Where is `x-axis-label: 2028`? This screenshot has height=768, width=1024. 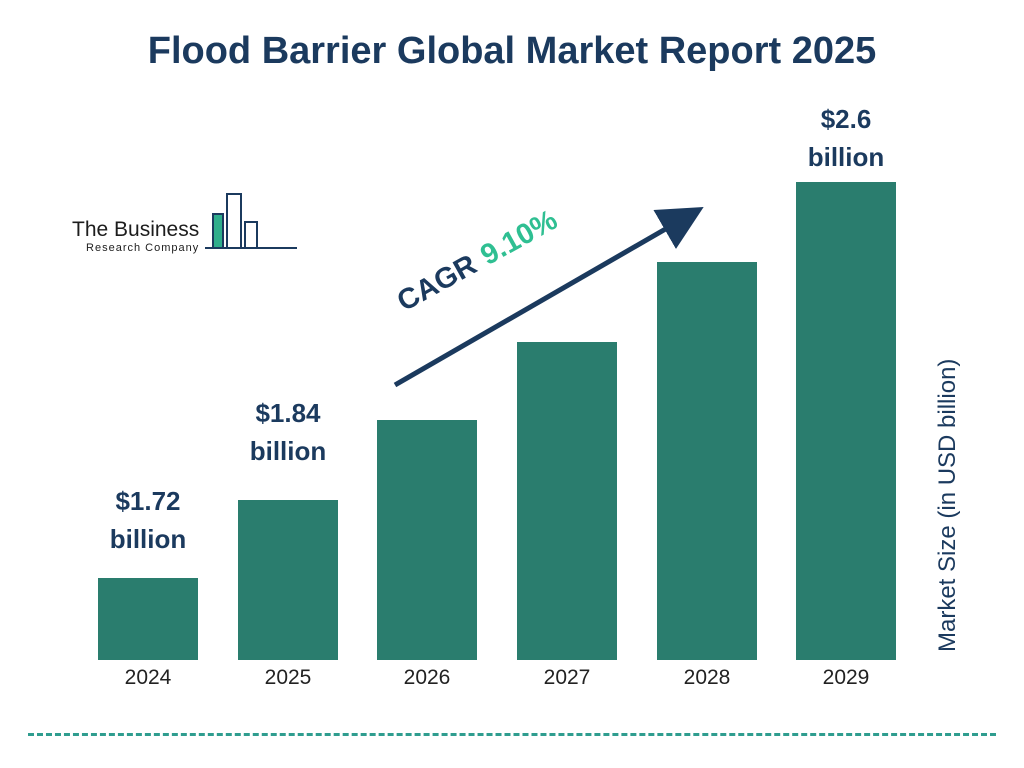
x-axis-label: 2028 is located at coordinates (707, 677).